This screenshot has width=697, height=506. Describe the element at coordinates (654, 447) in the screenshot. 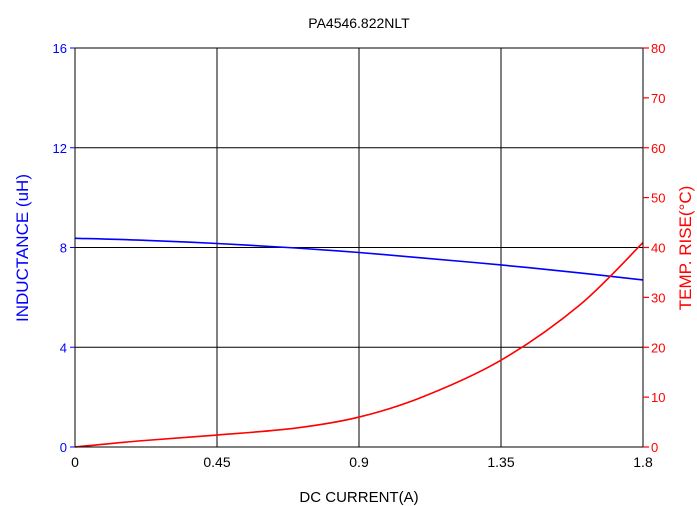

I see `y-right-tick-label: 0` at that location.